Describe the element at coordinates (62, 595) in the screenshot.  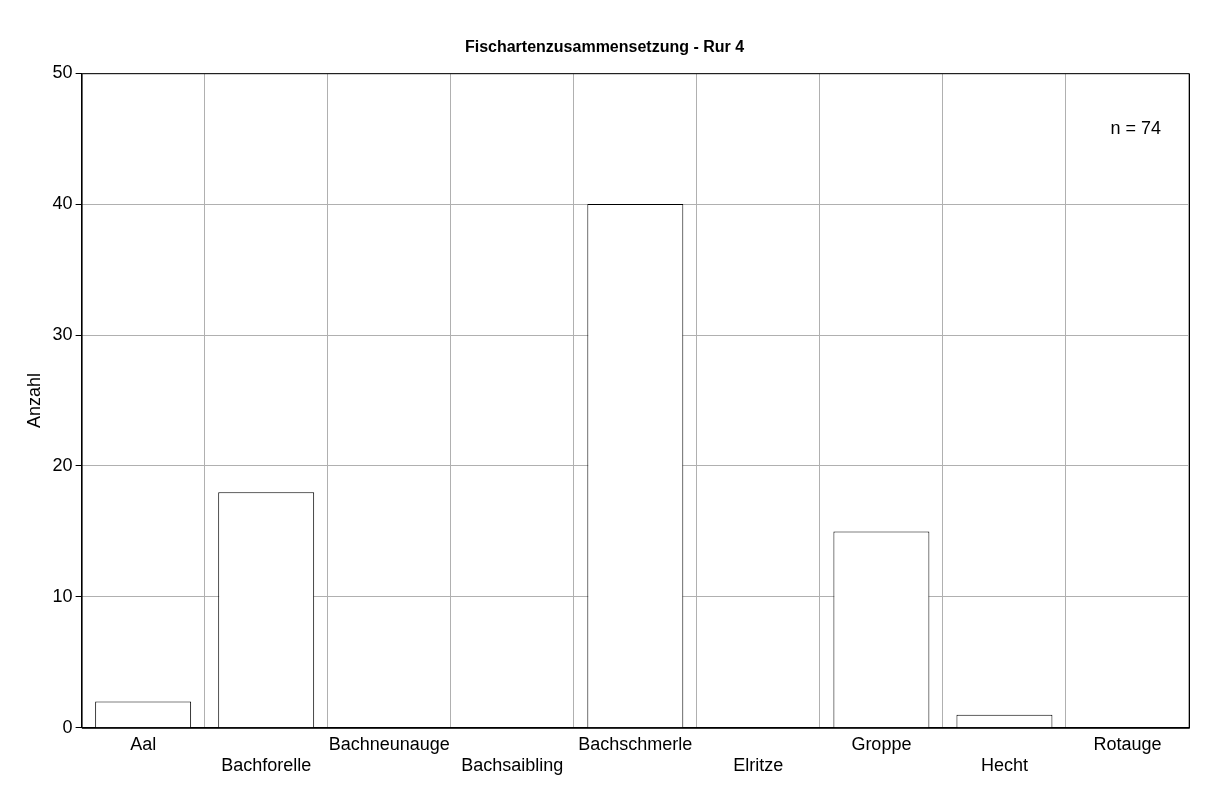
I see `y-tick-label: 10` at that location.